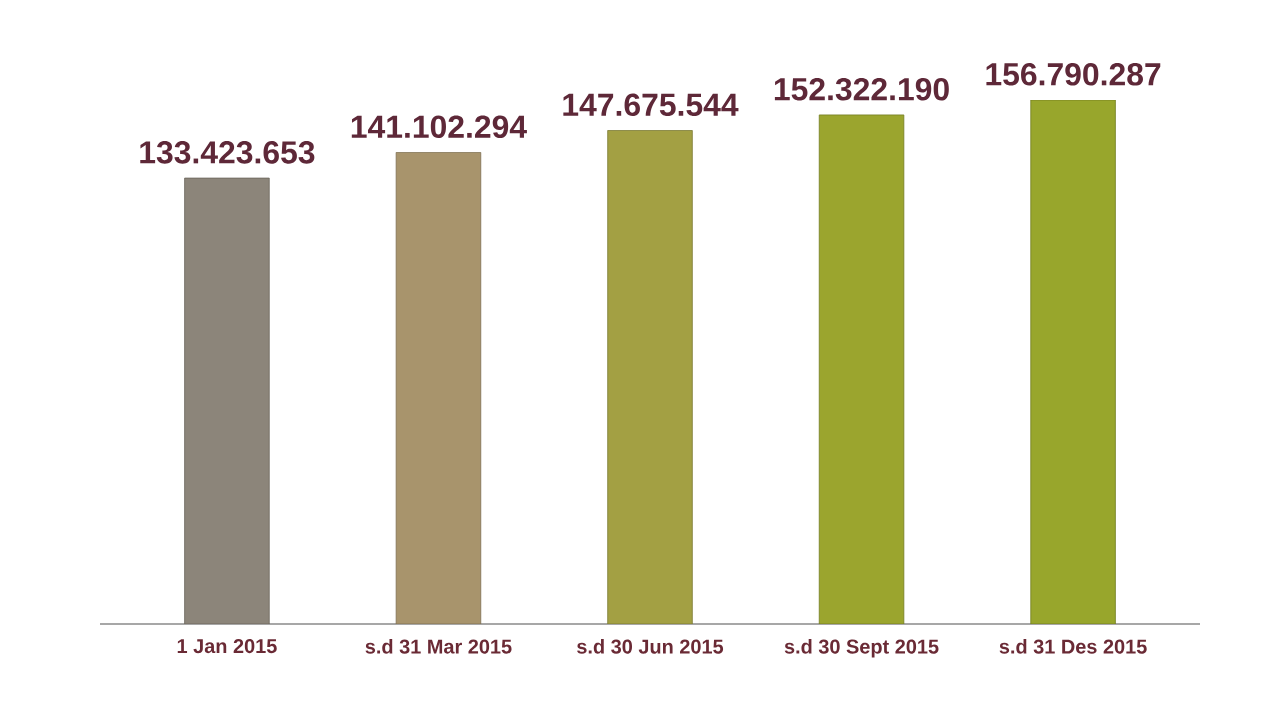 The width and height of the screenshot is (1280, 720). I want to click on data-label: 147.675.544, so click(651, 105).